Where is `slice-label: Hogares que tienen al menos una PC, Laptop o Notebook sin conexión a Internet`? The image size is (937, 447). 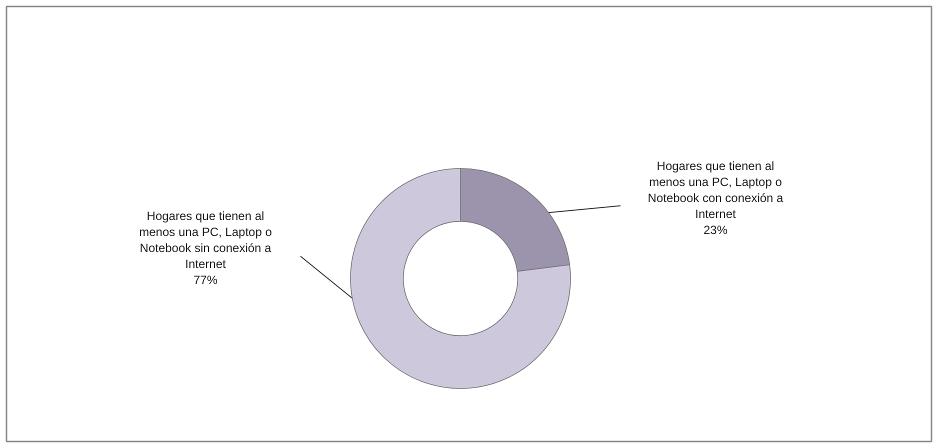
slice-label: Hogares que tienen al menos una PC, Laptop o Notebook sin conexión a Internet is located at coordinates (205, 240).